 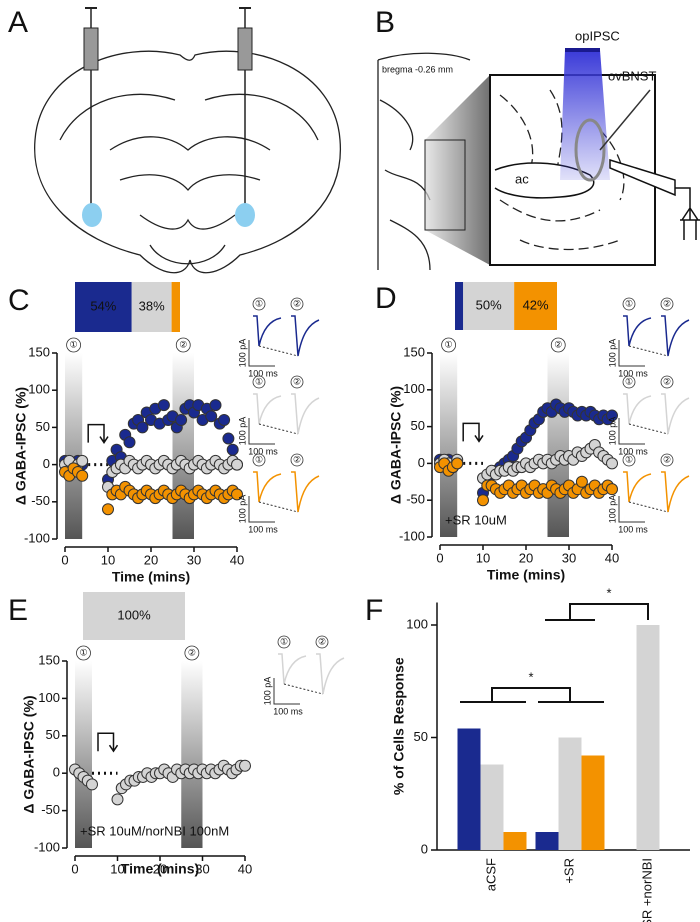 I want to click on y-tick-label: 100, so click(x=49, y=697).